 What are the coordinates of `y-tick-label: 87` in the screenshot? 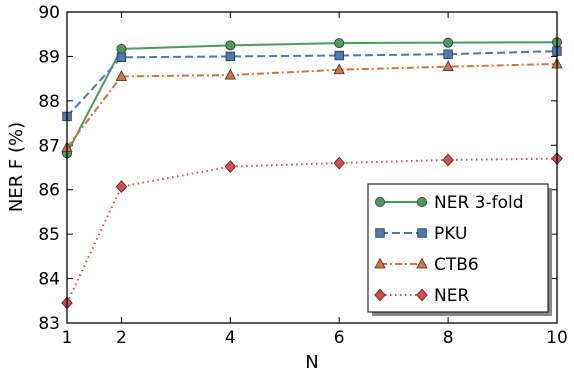 It's located at (49, 146).